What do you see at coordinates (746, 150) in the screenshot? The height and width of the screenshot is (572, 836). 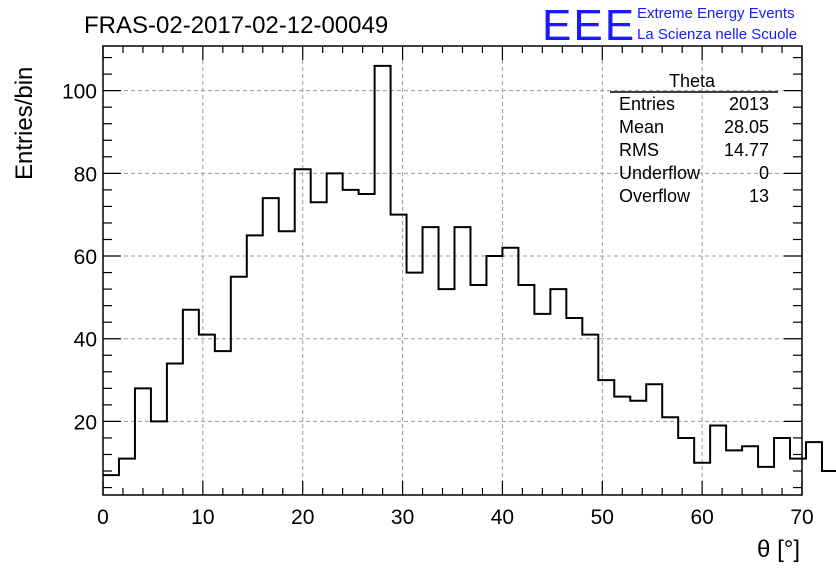 I see `stats-row-value: 14.77` at bounding box center [746, 150].